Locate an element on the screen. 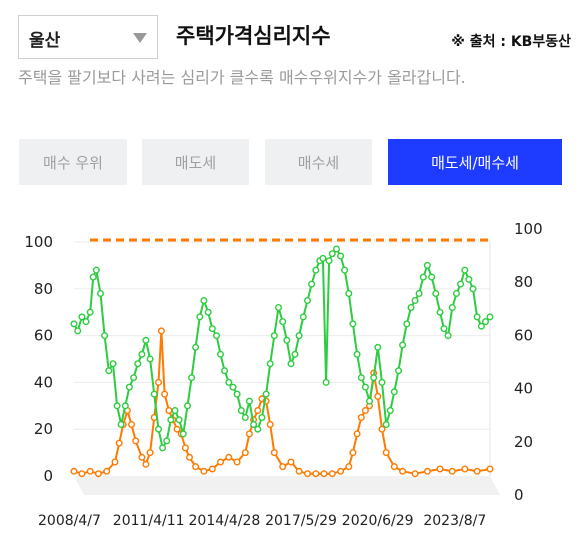 Image resolution: width=579 pixels, height=544 pixels. y-left-tick-label: 40 is located at coordinates (43, 382).